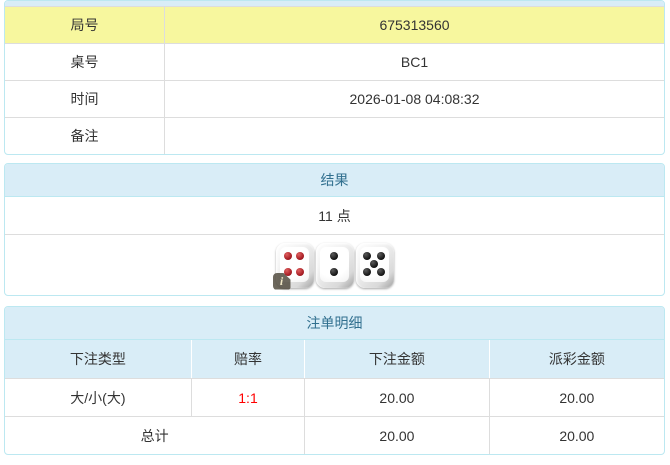 The width and height of the screenshot is (670, 465). What do you see at coordinates (414, 25) in the screenshot?
I see `game-id-value: 675313560` at bounding box center [414, 25].